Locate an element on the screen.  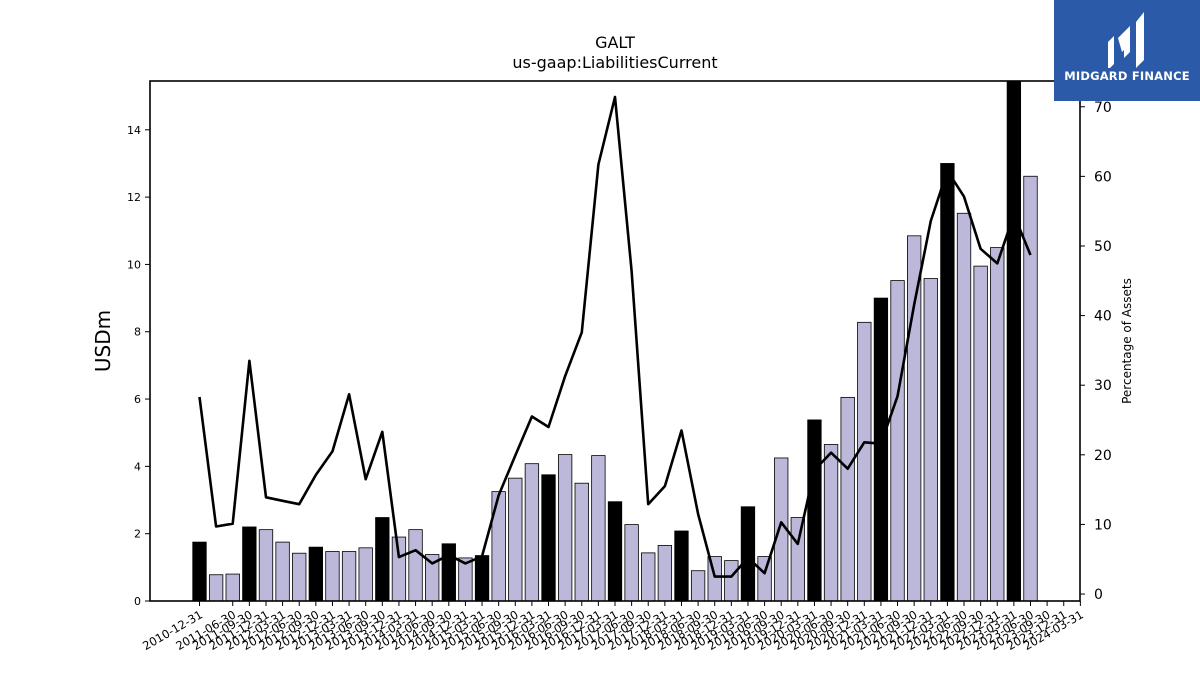
y-tick-label: 0 is located at coordinates (137, 601).